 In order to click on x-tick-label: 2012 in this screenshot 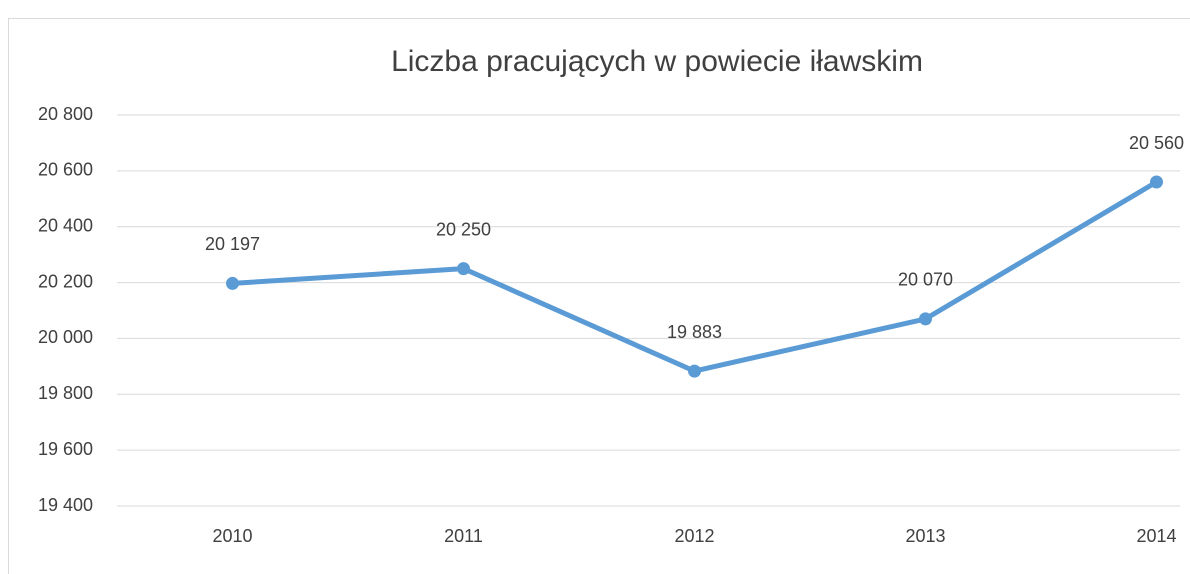, I will do `click(694, 536)`.